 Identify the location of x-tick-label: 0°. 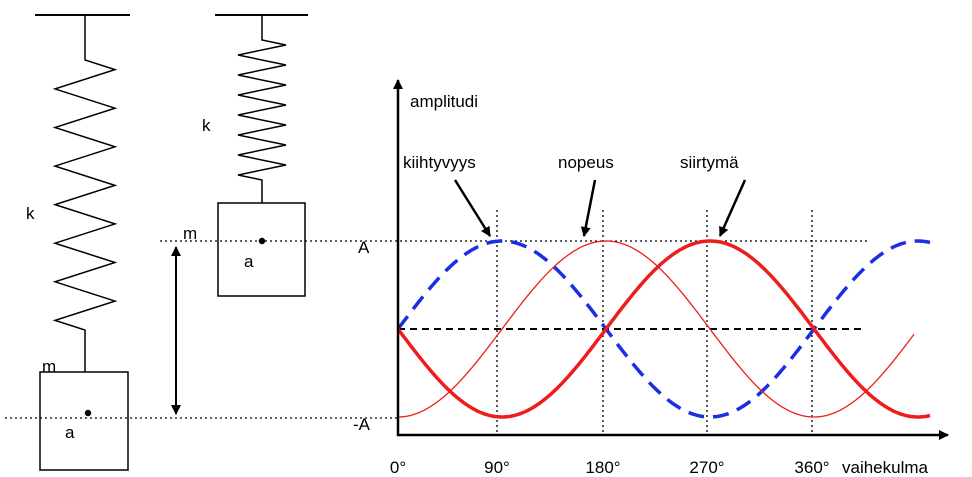
(398, 467).